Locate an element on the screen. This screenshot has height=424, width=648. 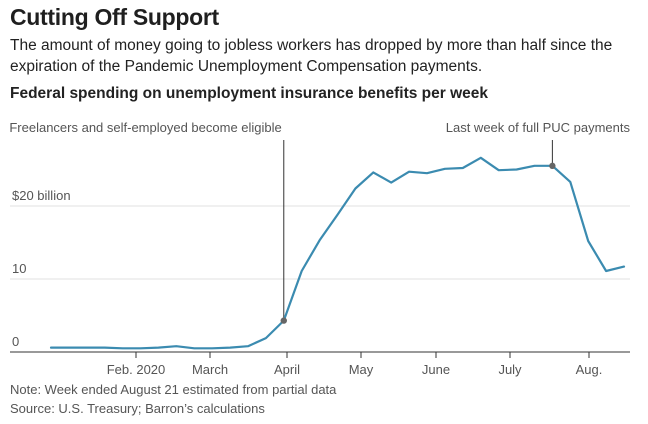
y-tick-label: $20 billion is located at coordinates (41, 195).